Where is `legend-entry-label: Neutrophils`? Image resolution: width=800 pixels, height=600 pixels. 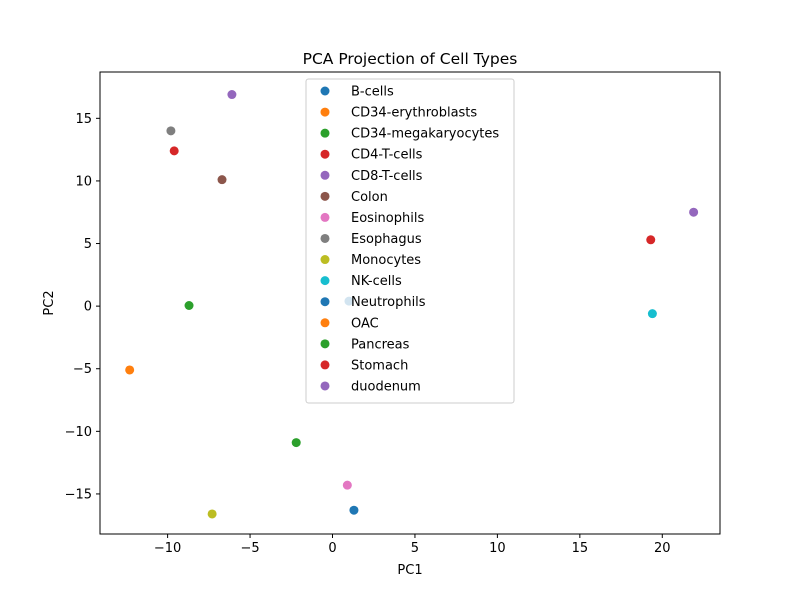
legend-entry-label: Neutrophils is located at coordinates (388, 302).